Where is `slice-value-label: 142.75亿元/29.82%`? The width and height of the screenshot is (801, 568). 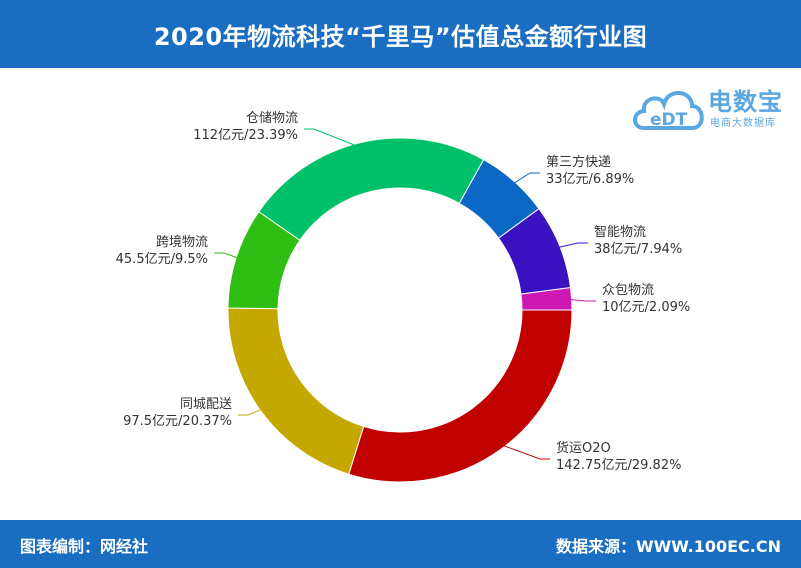 slice-value-label: 142.75亿元/29.82% is located at coordinates (618, 465).